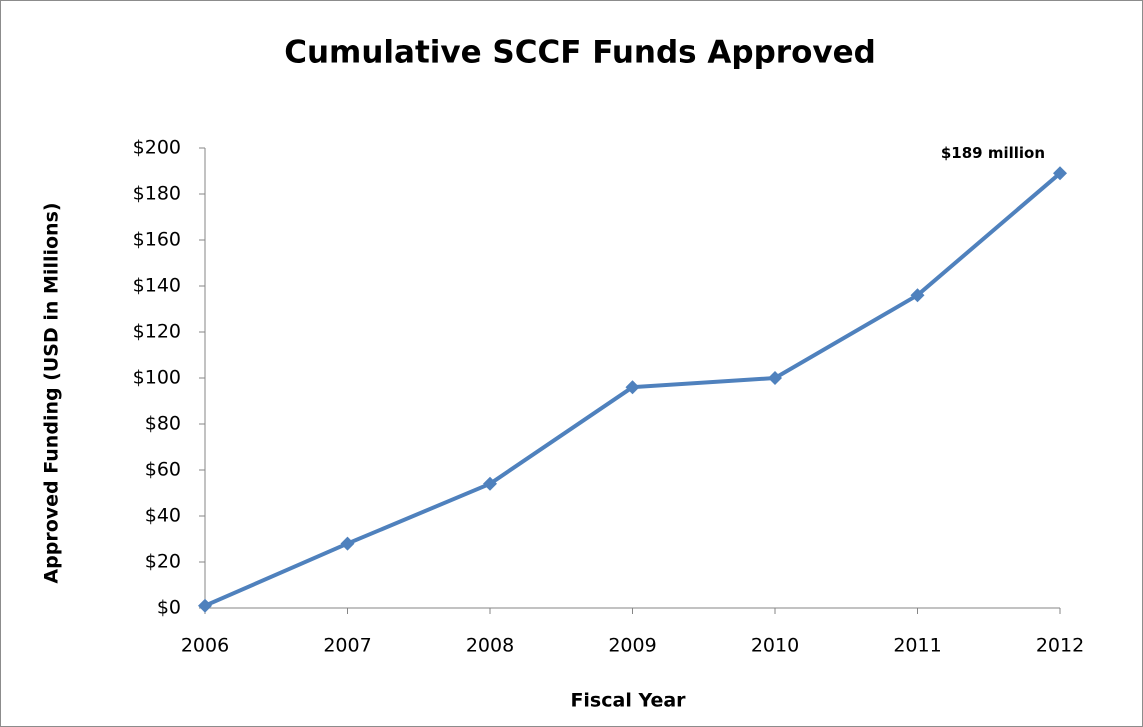  Describe the element at coordinates (632, 646) in the screenshot. I see `x-tick-label: 2009` at that location.